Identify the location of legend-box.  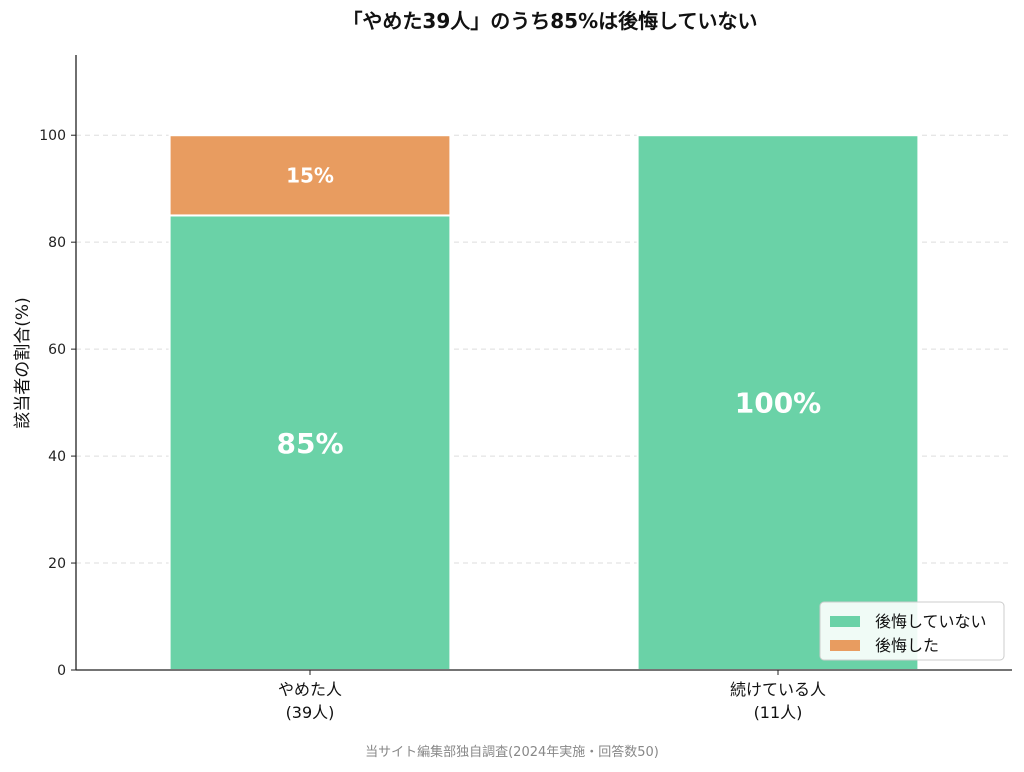
(912, 631).